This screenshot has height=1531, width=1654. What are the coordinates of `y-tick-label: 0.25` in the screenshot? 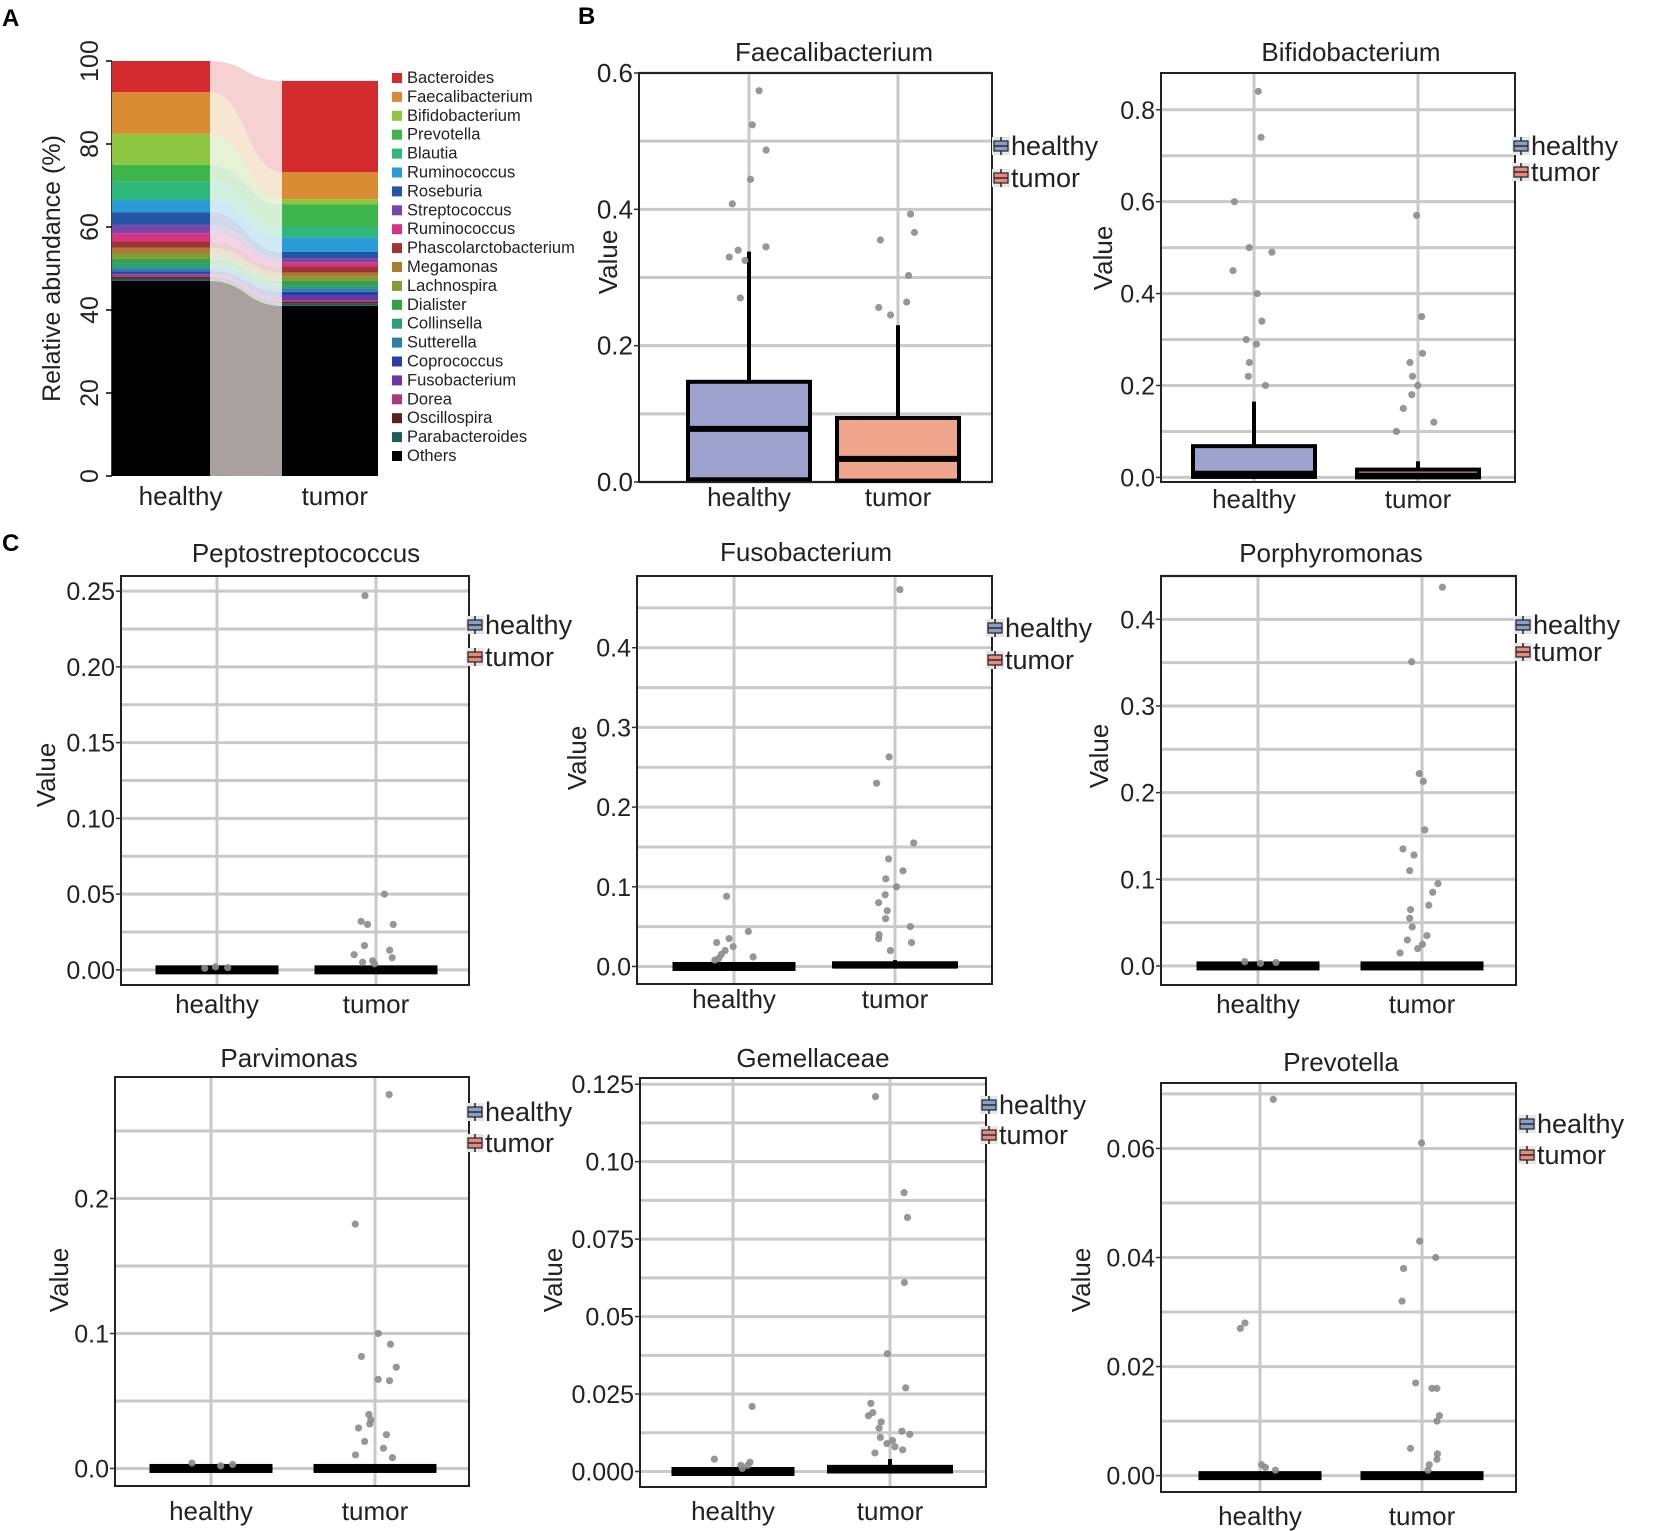 It's located at (90, 592).